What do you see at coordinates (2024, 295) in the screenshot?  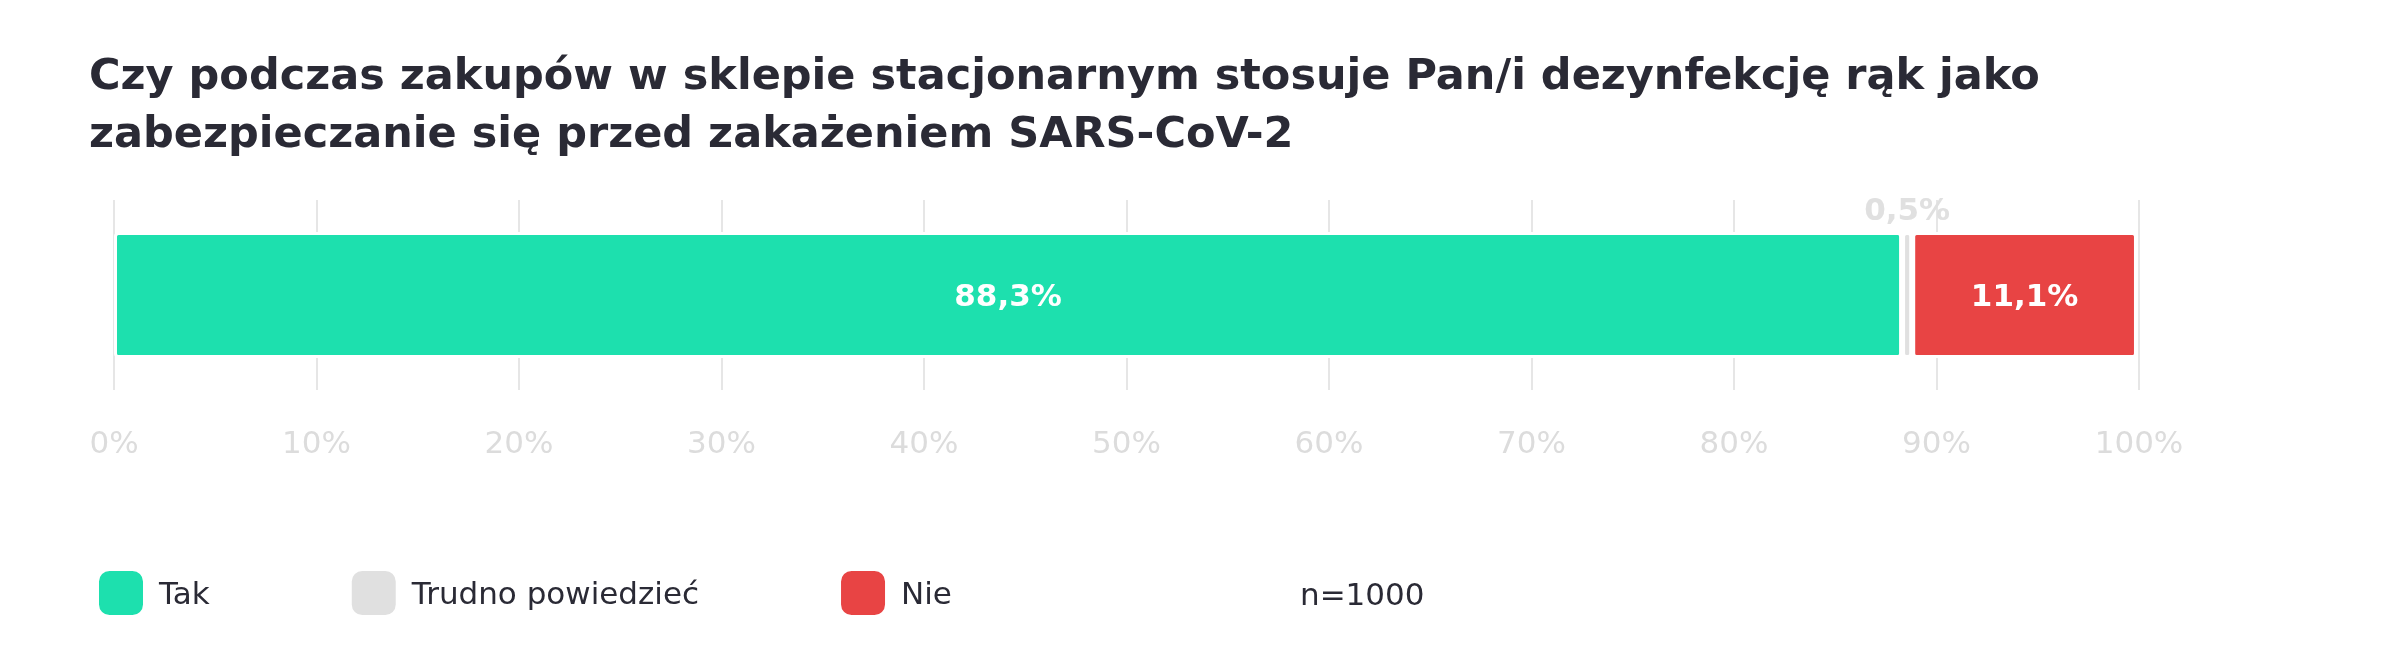 I see `data-label: 11,1%` at bounding box center [2024, 295].